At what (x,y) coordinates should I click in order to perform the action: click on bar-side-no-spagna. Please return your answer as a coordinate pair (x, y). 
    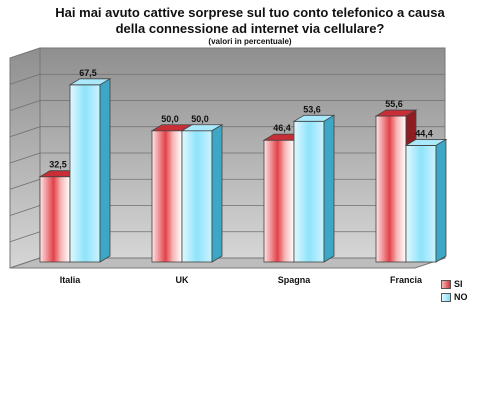
    Looking at the image, I should click on (329, 188).